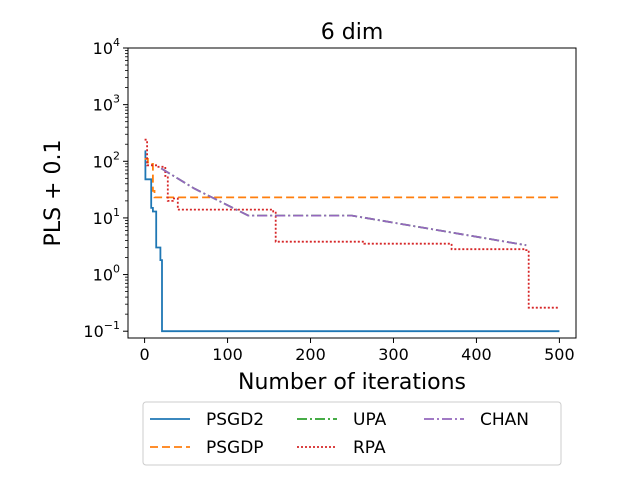 Image resolution: width=640 pixels, height=480 pixels. I want to click on x-axis: 0 100 200 300 400 500, so click(357, 351).